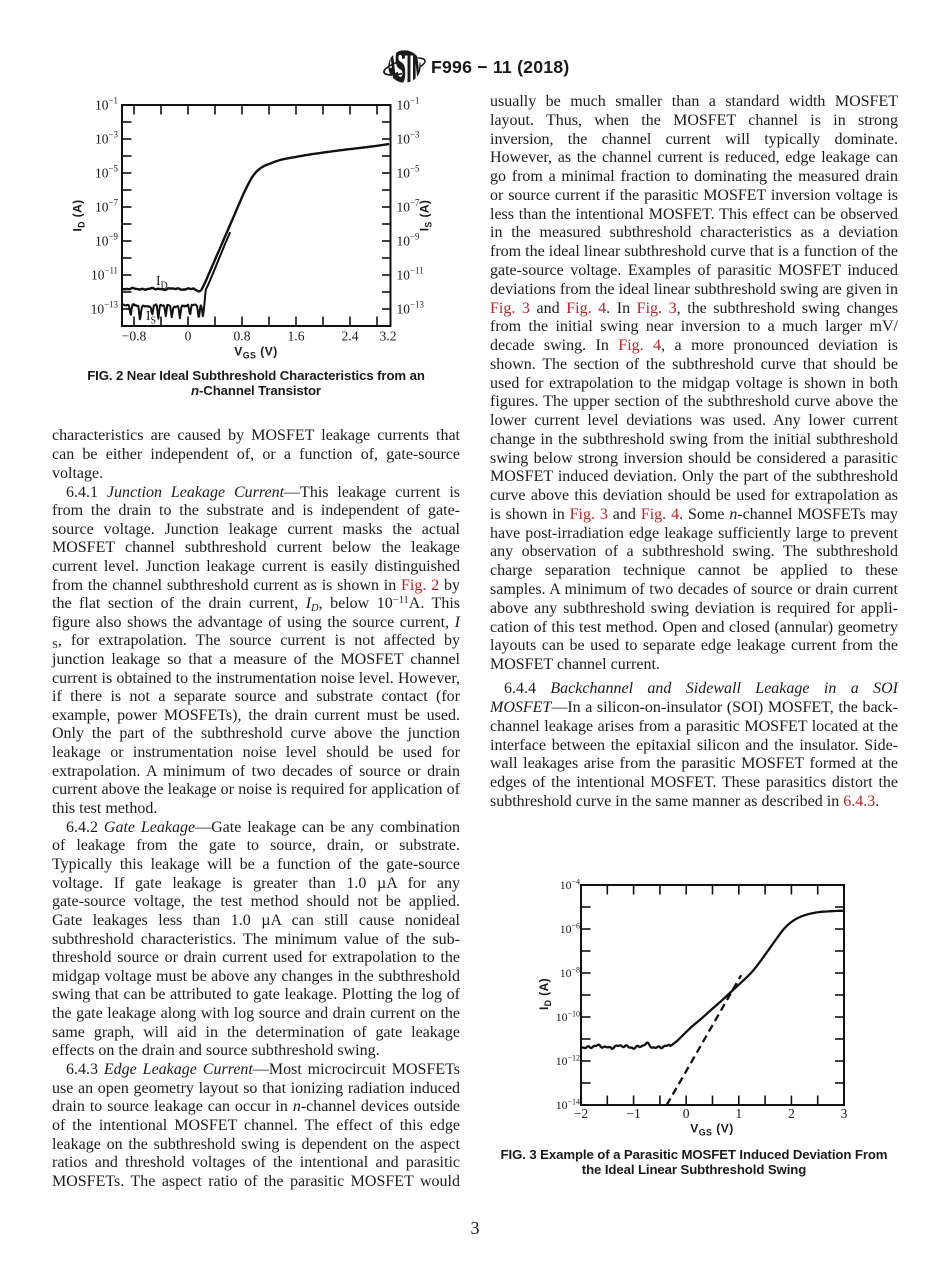  I want to click on svg-text: 1.6, so click(296, 336).